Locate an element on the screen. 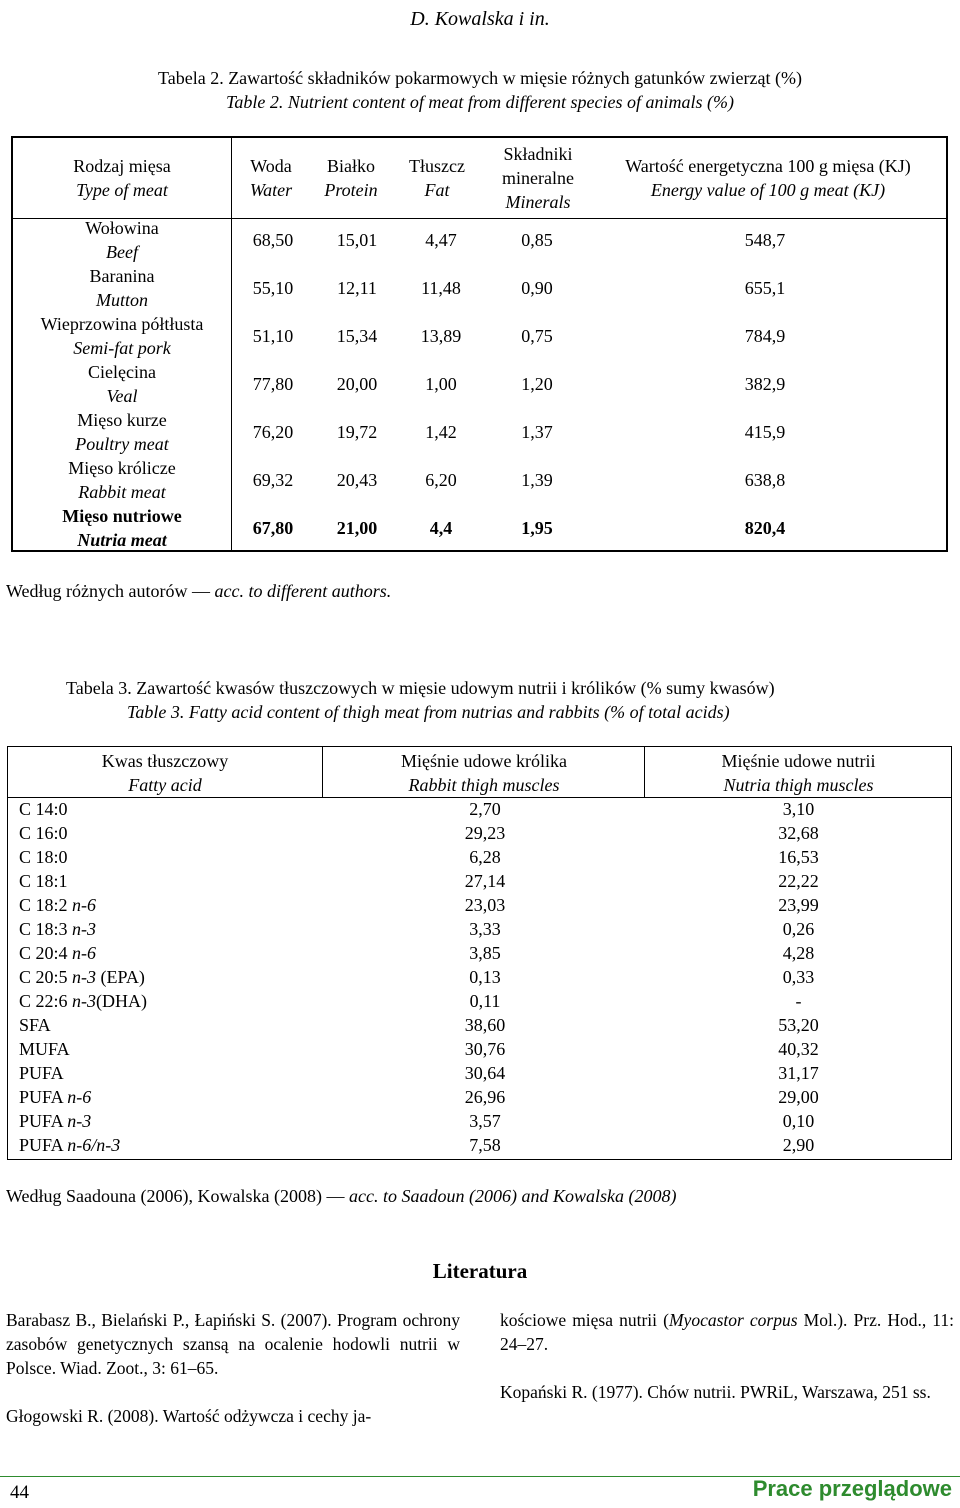 This screenshot has height=1508, width=960. minerals-value: 0,75 is located at coordinates (537, 336).